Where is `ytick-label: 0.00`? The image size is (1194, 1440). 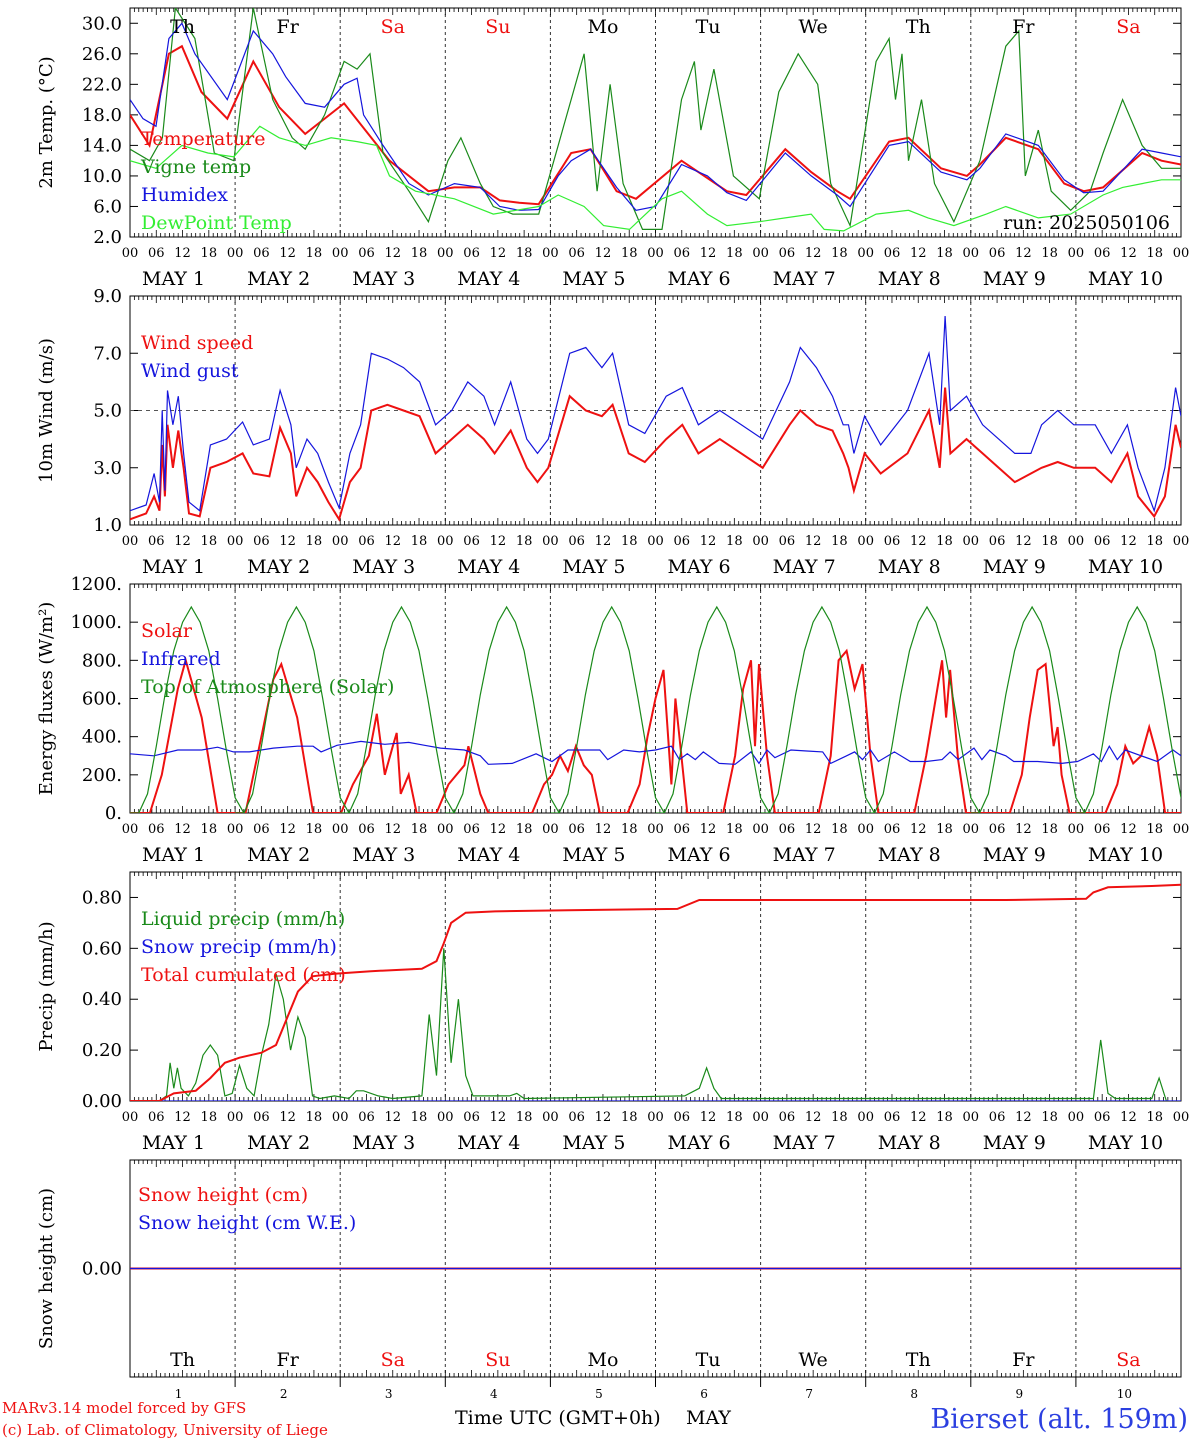 ytick-label: 0.00 is located at coordinates (102, 1101).